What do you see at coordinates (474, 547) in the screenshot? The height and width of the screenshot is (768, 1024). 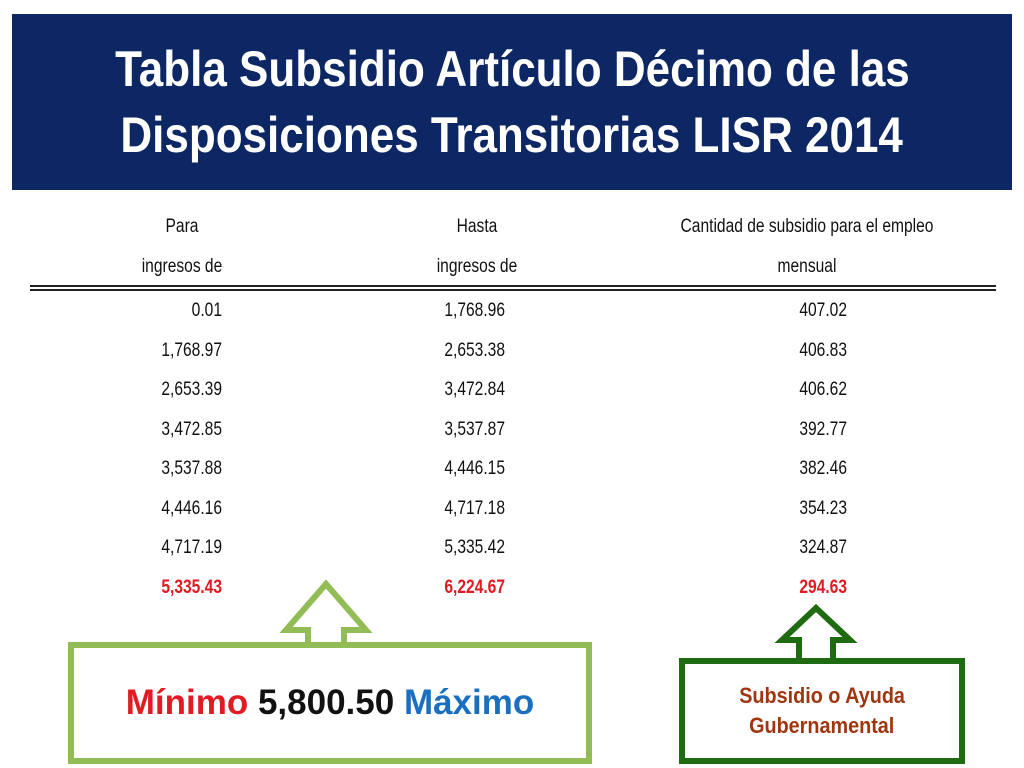 I see `row7-to: 5,335.42` at bounding box center [474, 547].